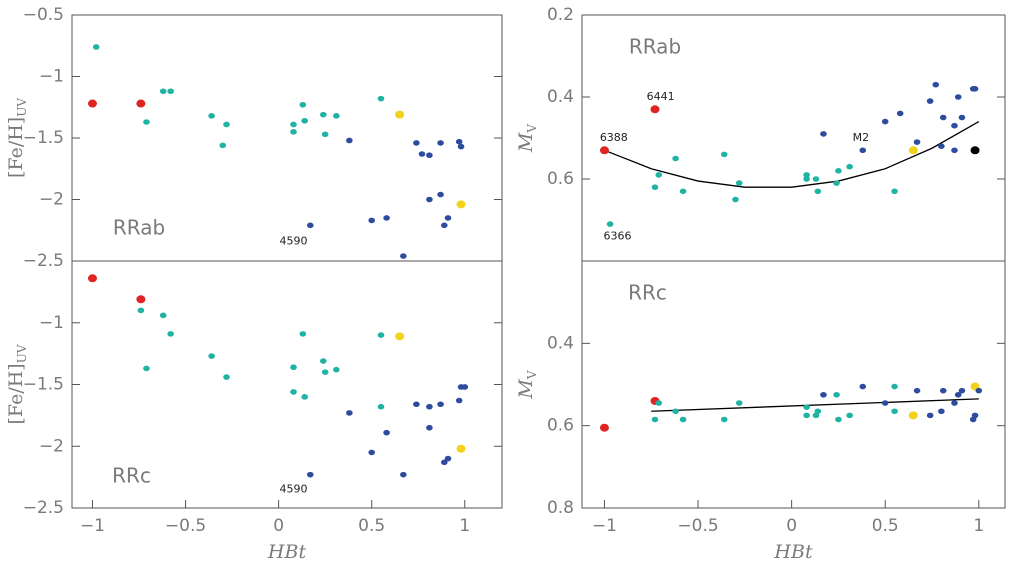  What do you see at coordinates (294, 488) in the screenshot?
I see `annotation: 4590` at bounding box center [294, 488].